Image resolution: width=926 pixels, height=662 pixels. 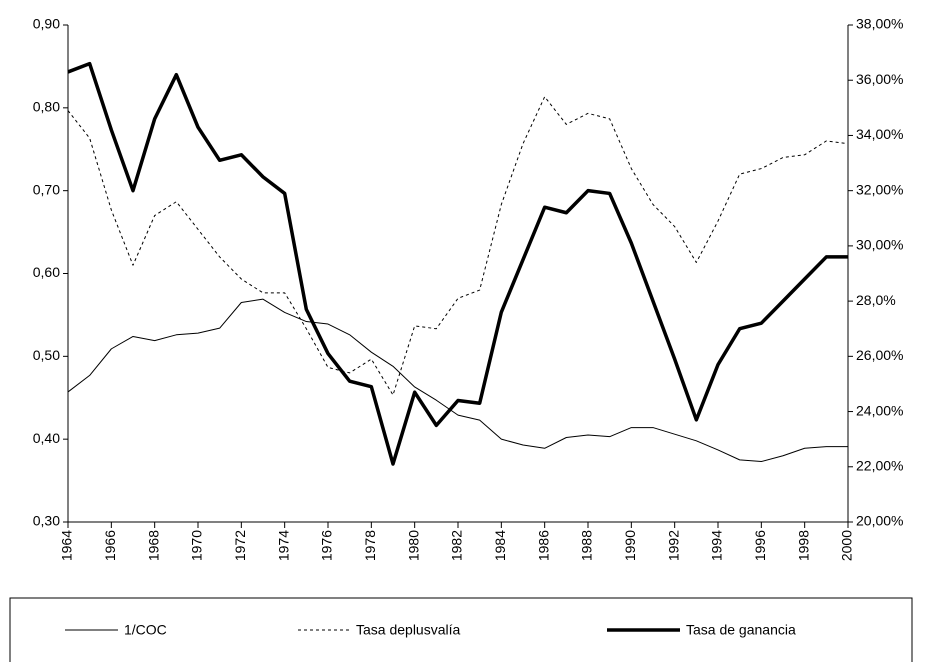 I want to click on x-tick-label: 1968, so click(x=153, y=545).